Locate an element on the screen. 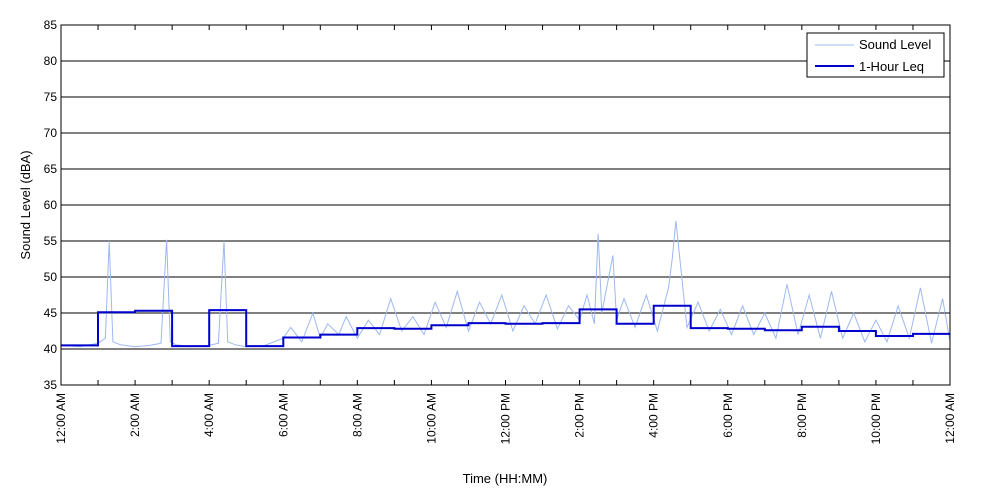 This screenshot has width=1000, height=500. x-tick-label: 2:00 AM is located at coordinates (135, 415).